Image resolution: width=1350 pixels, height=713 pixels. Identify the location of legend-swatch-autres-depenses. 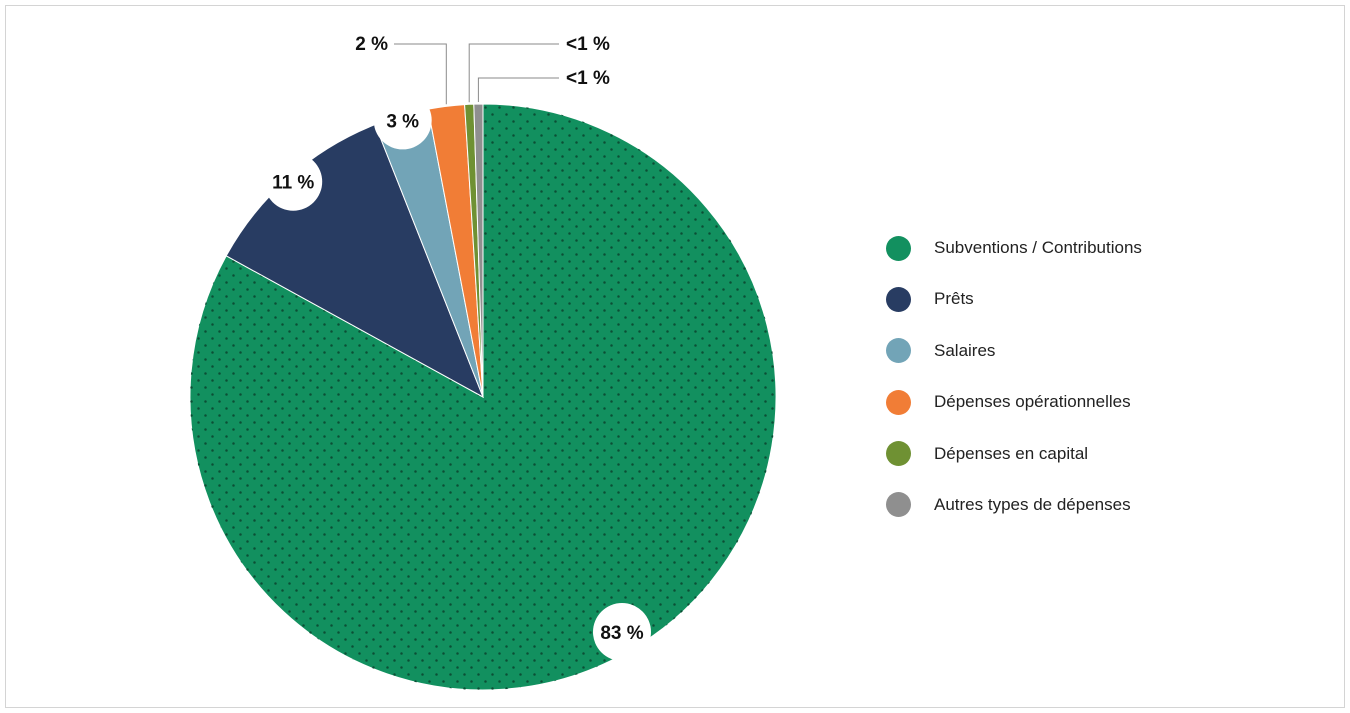
(898, 505).